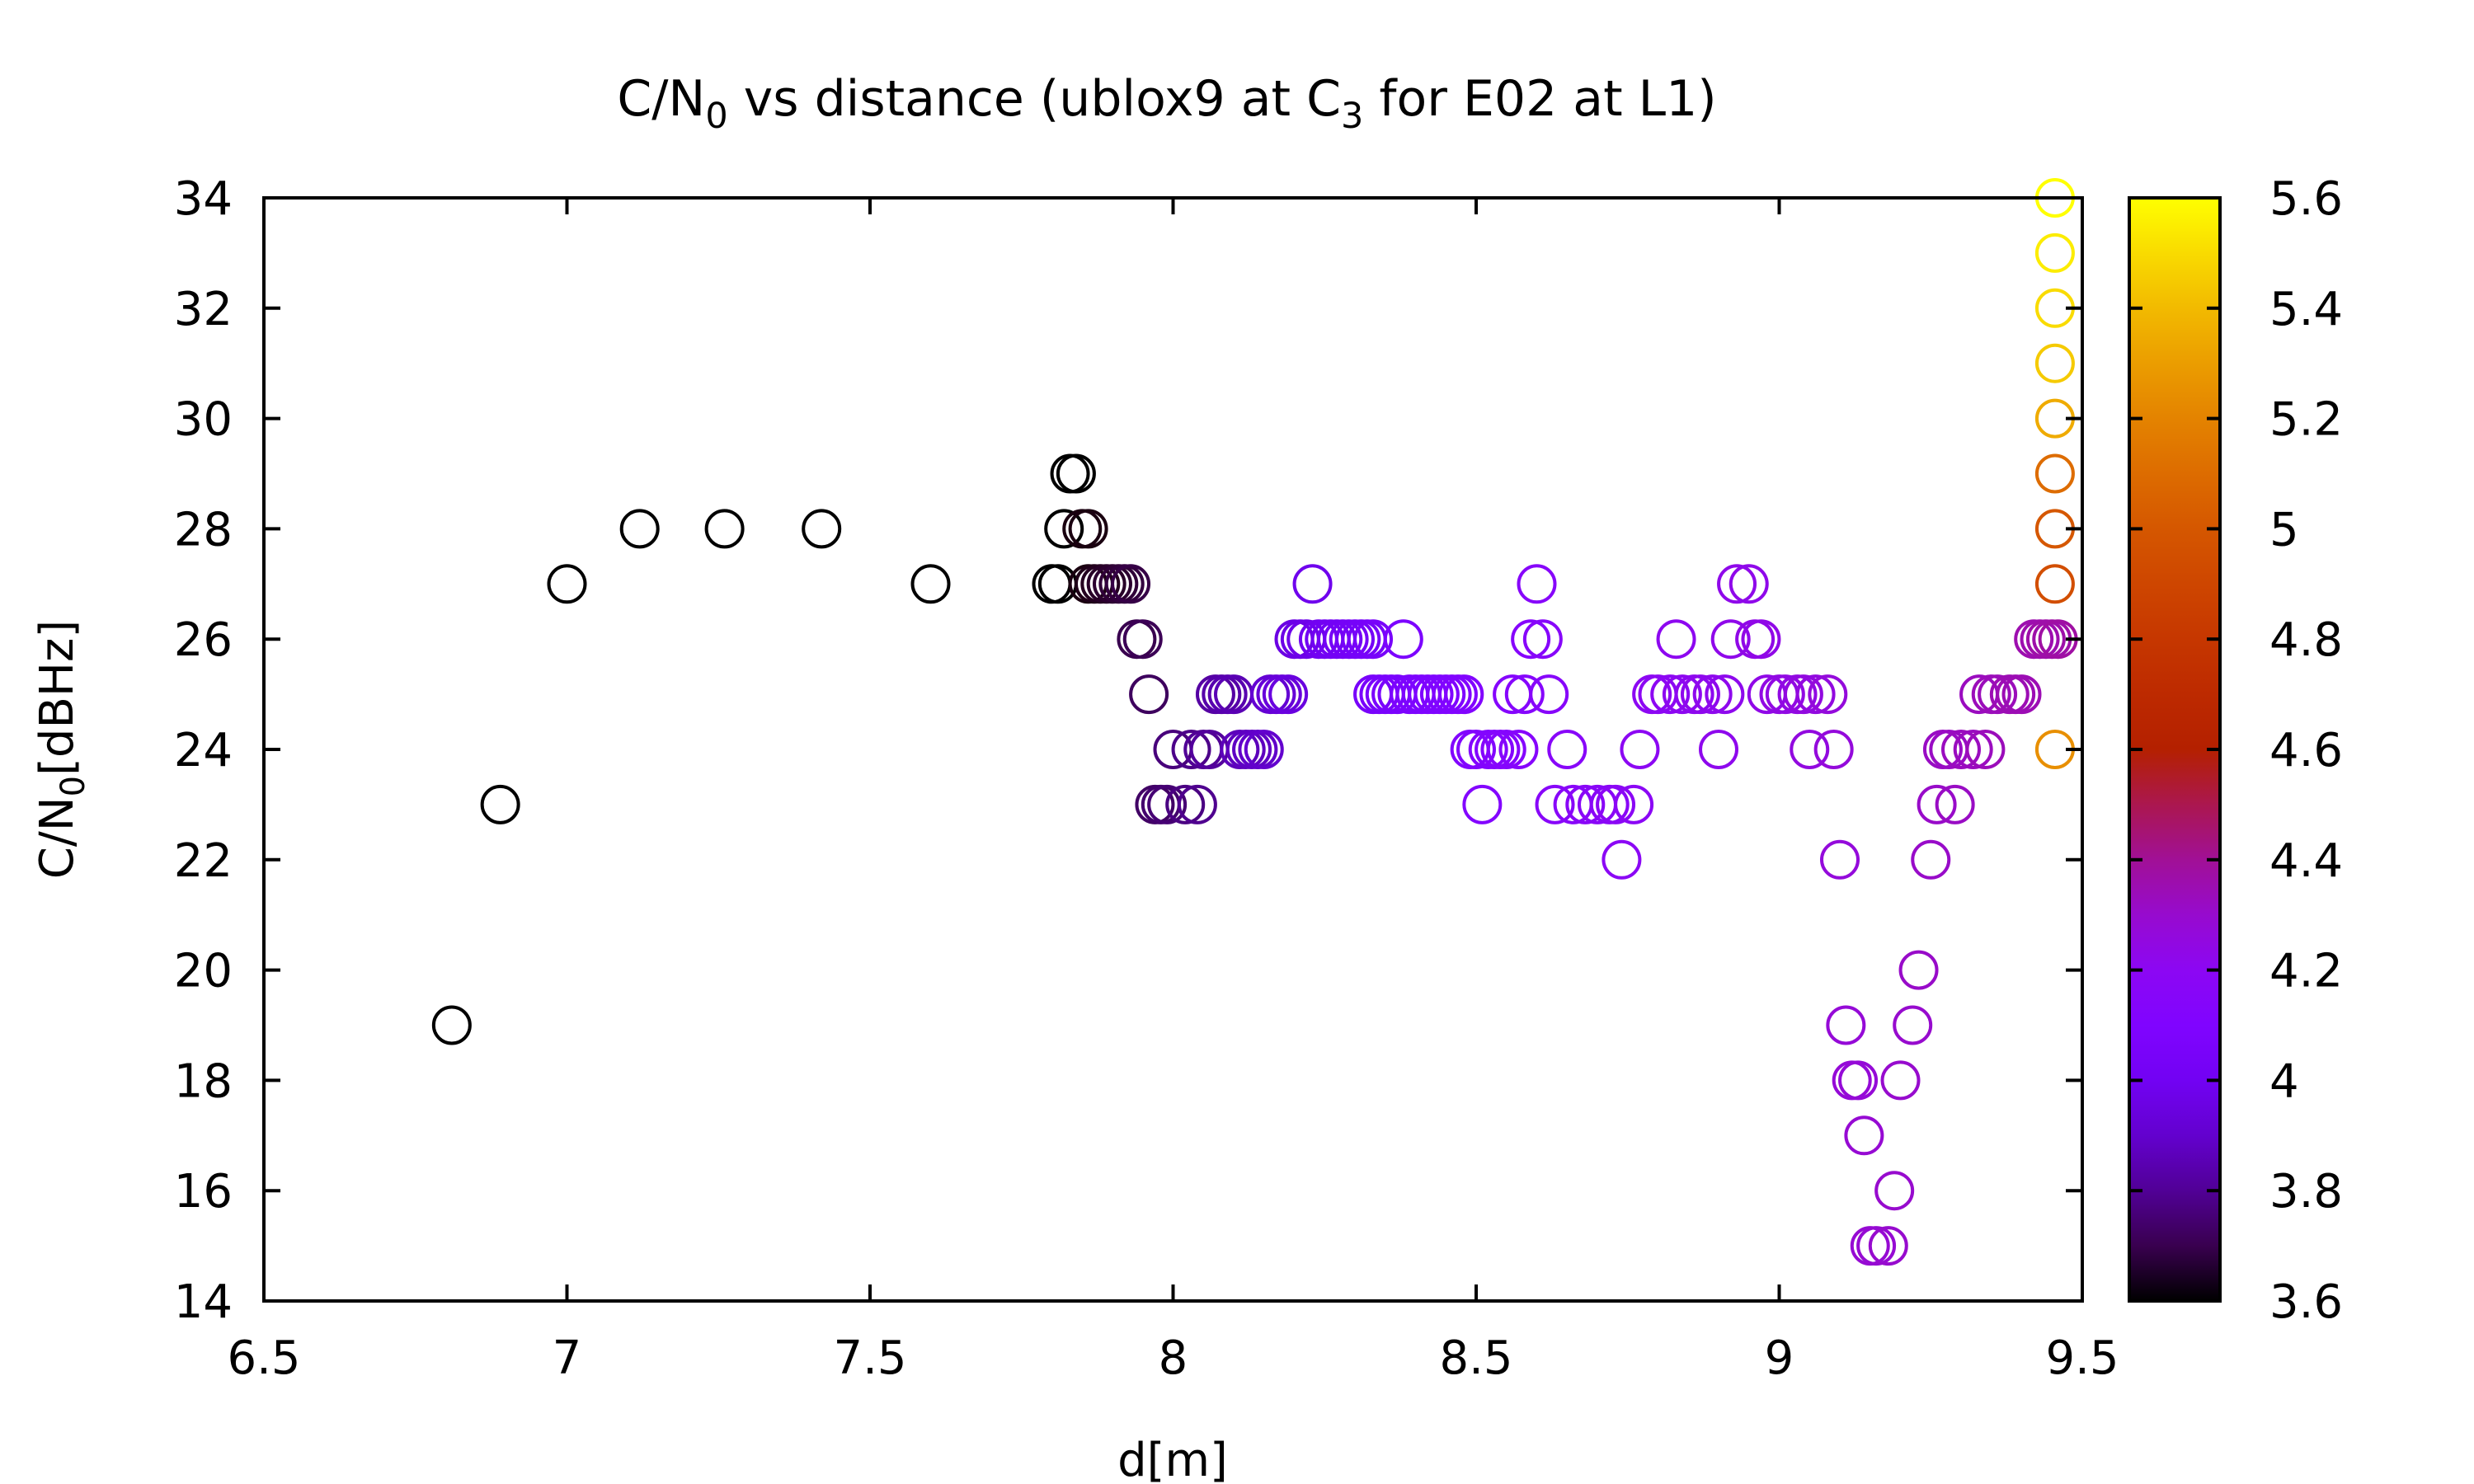 The image size is (2474, 1484). What do you see at coordinates (2284, 529) in the screenshot?
I see `colorbar-tick-label: 5` at bounding box center [2284, 529].